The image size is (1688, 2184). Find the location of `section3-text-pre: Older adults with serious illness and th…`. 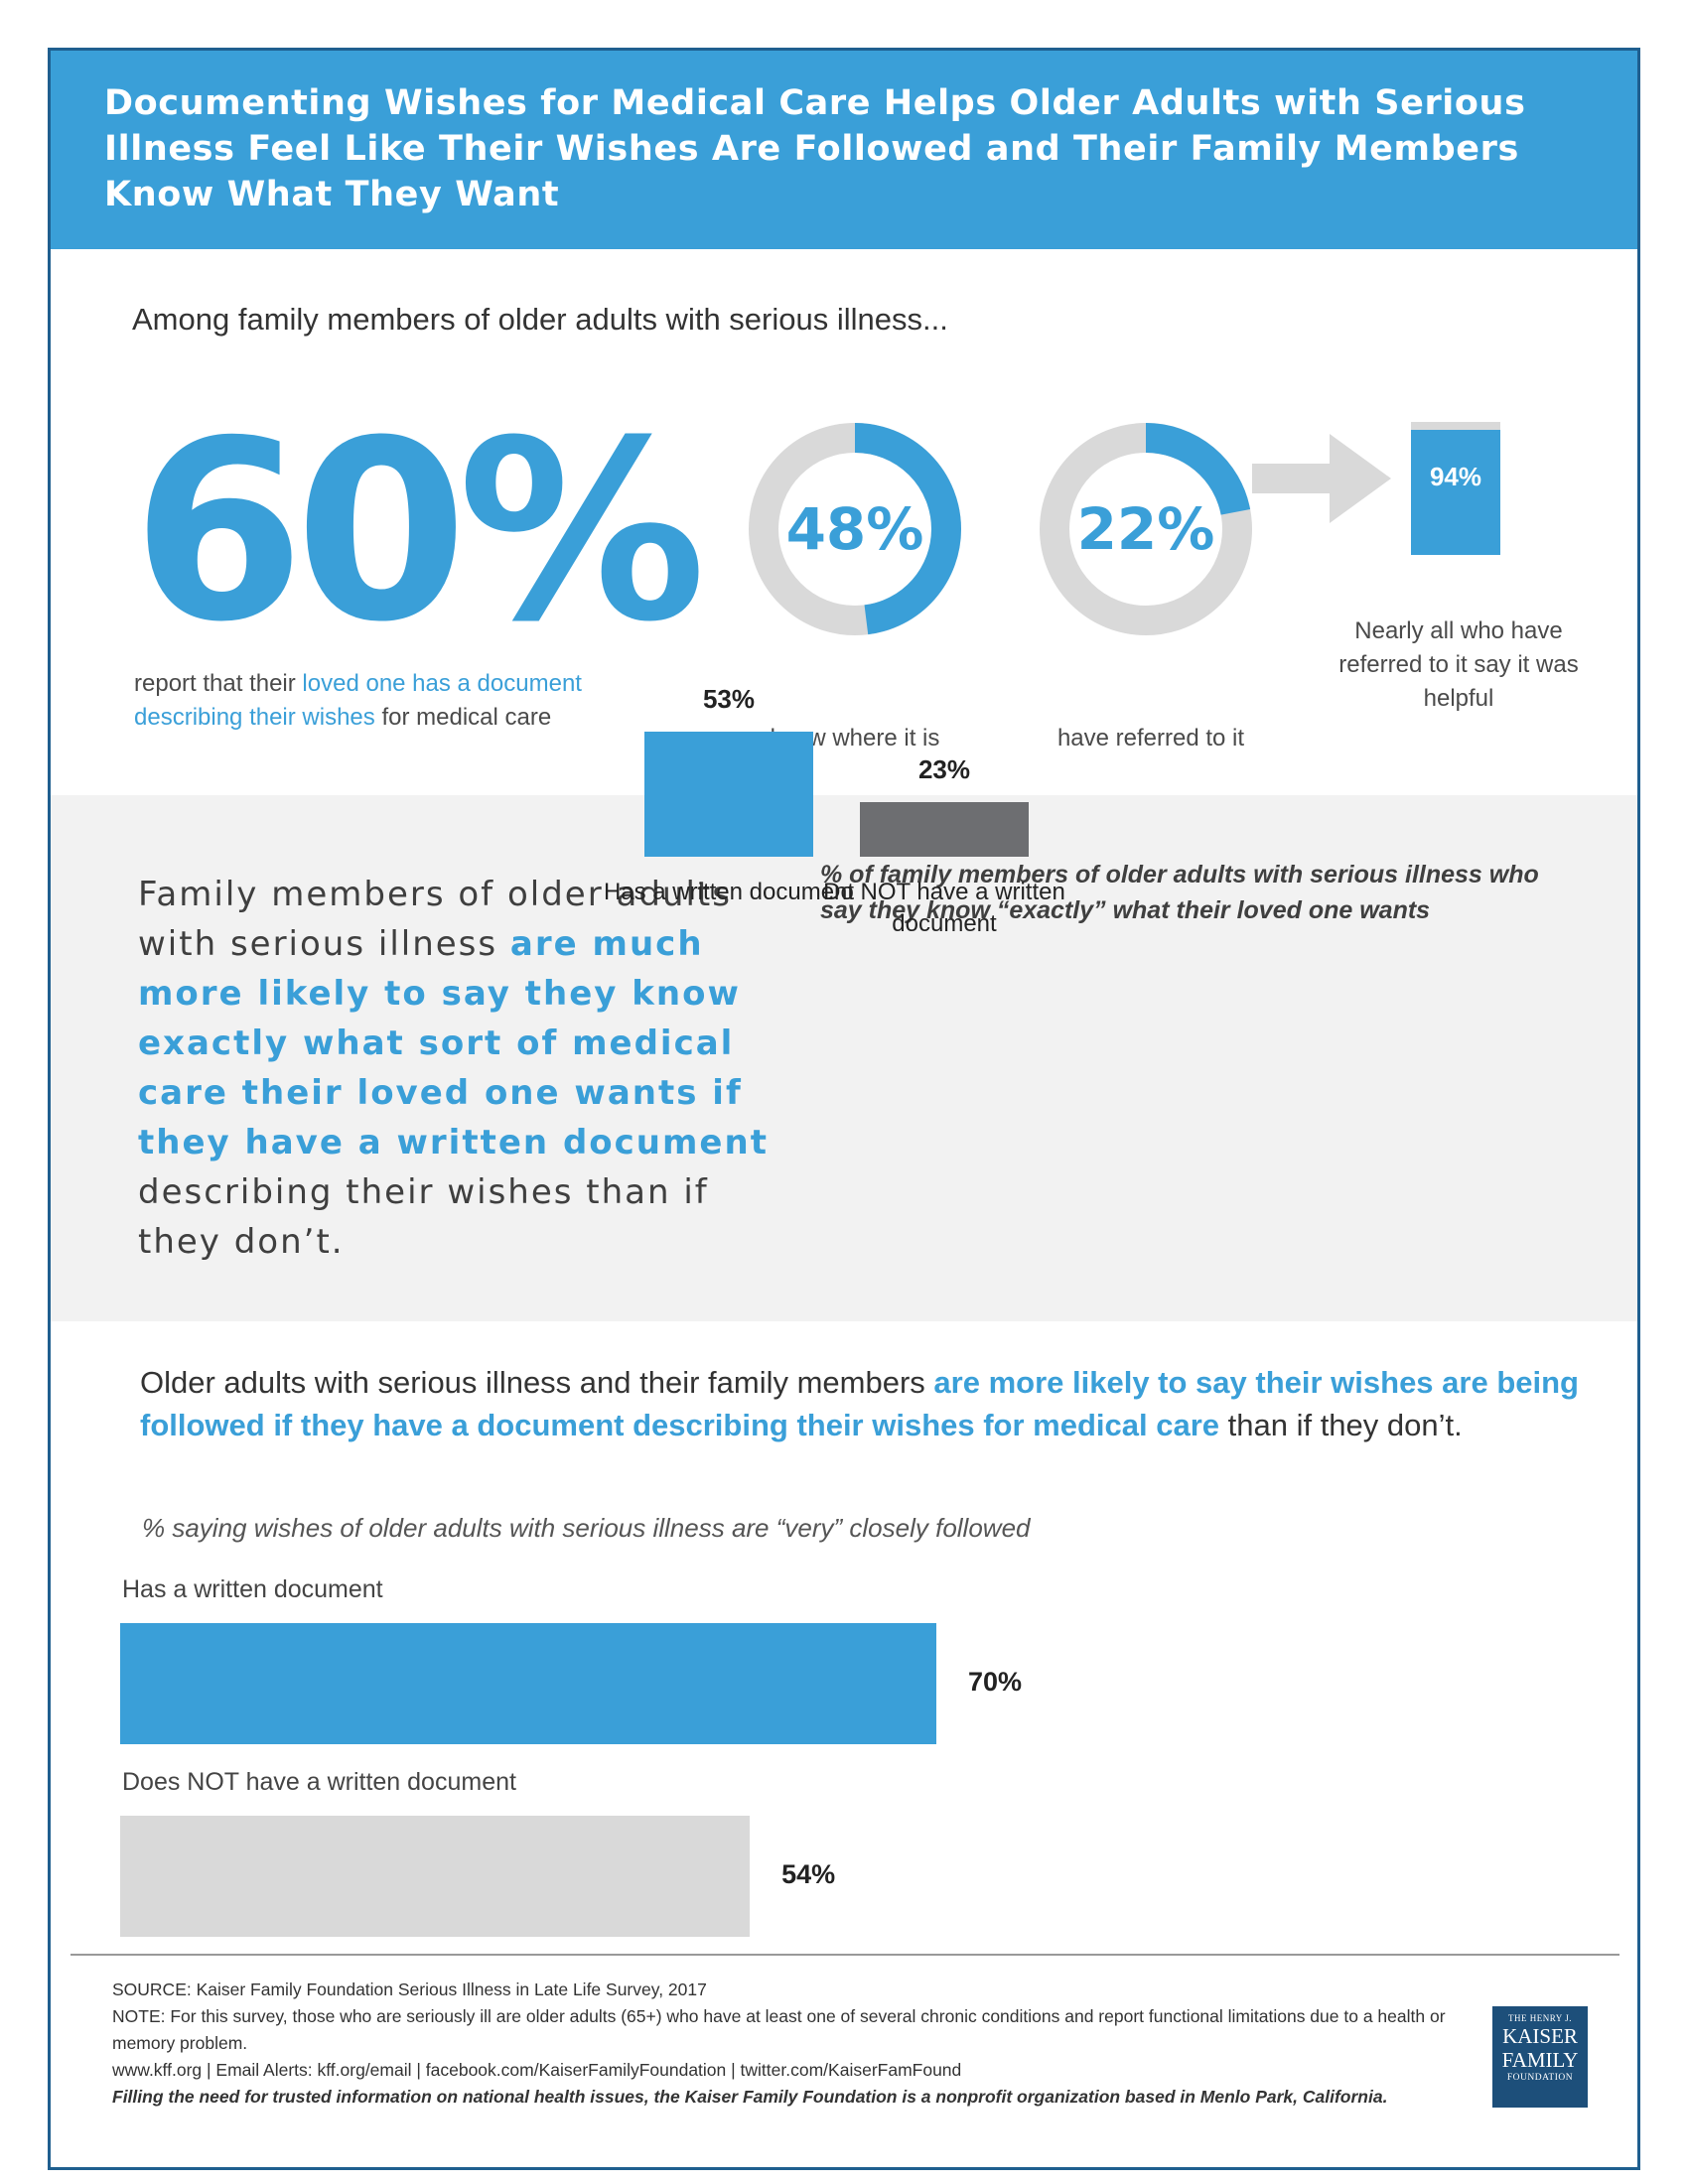

section3-text-pre: Older adults with serious illness and th… is located at coordinates (537, 1382).